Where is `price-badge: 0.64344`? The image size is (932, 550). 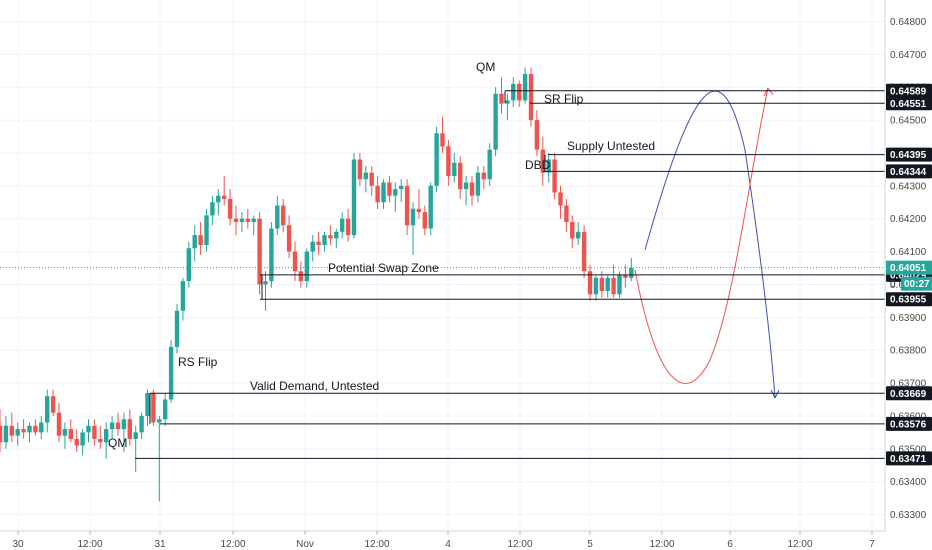
price-badge: 0.64344 is located at coordinates (909, 171).